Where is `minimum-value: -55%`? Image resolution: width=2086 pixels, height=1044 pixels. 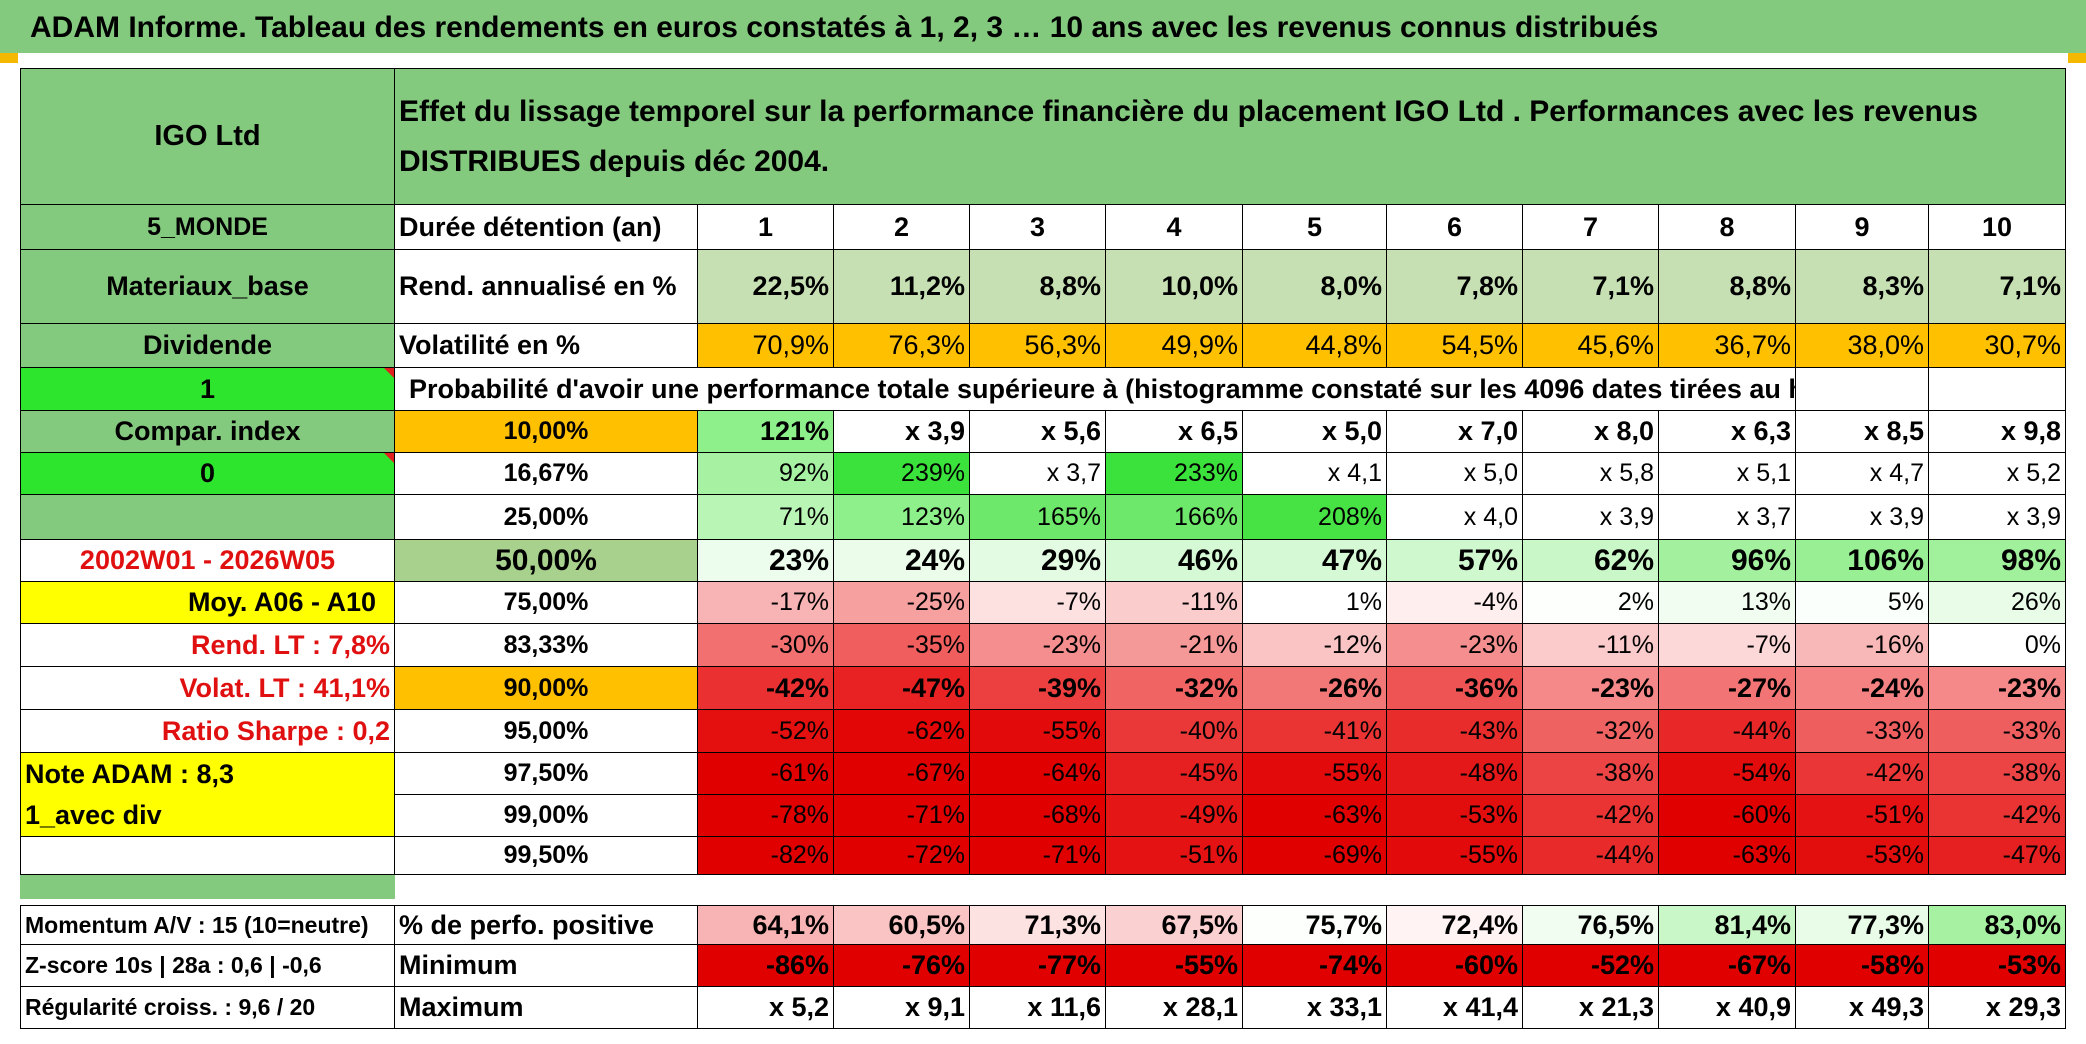 minimum-value: -55% is located at coordinates (1174, 966).